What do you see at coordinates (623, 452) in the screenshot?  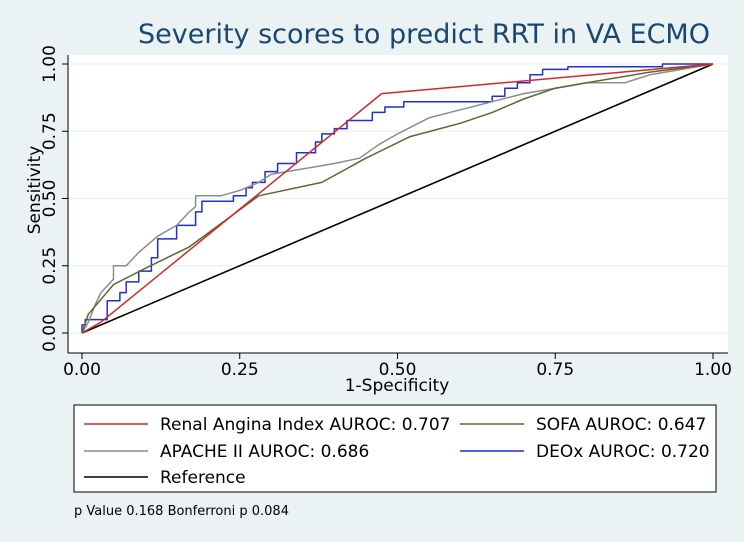 I see `legend-label-deox: DEOx AUROC: 0.720` at bounding box center [623, 452].